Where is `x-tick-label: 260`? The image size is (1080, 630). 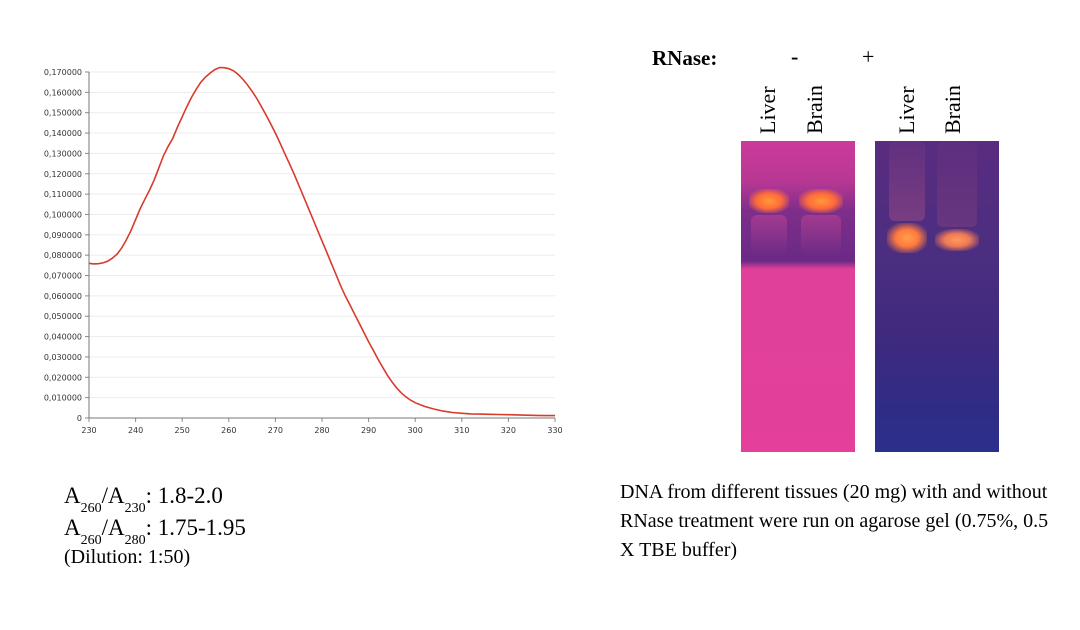 x-tick-label: 260 is located at coordinates (228, 430).